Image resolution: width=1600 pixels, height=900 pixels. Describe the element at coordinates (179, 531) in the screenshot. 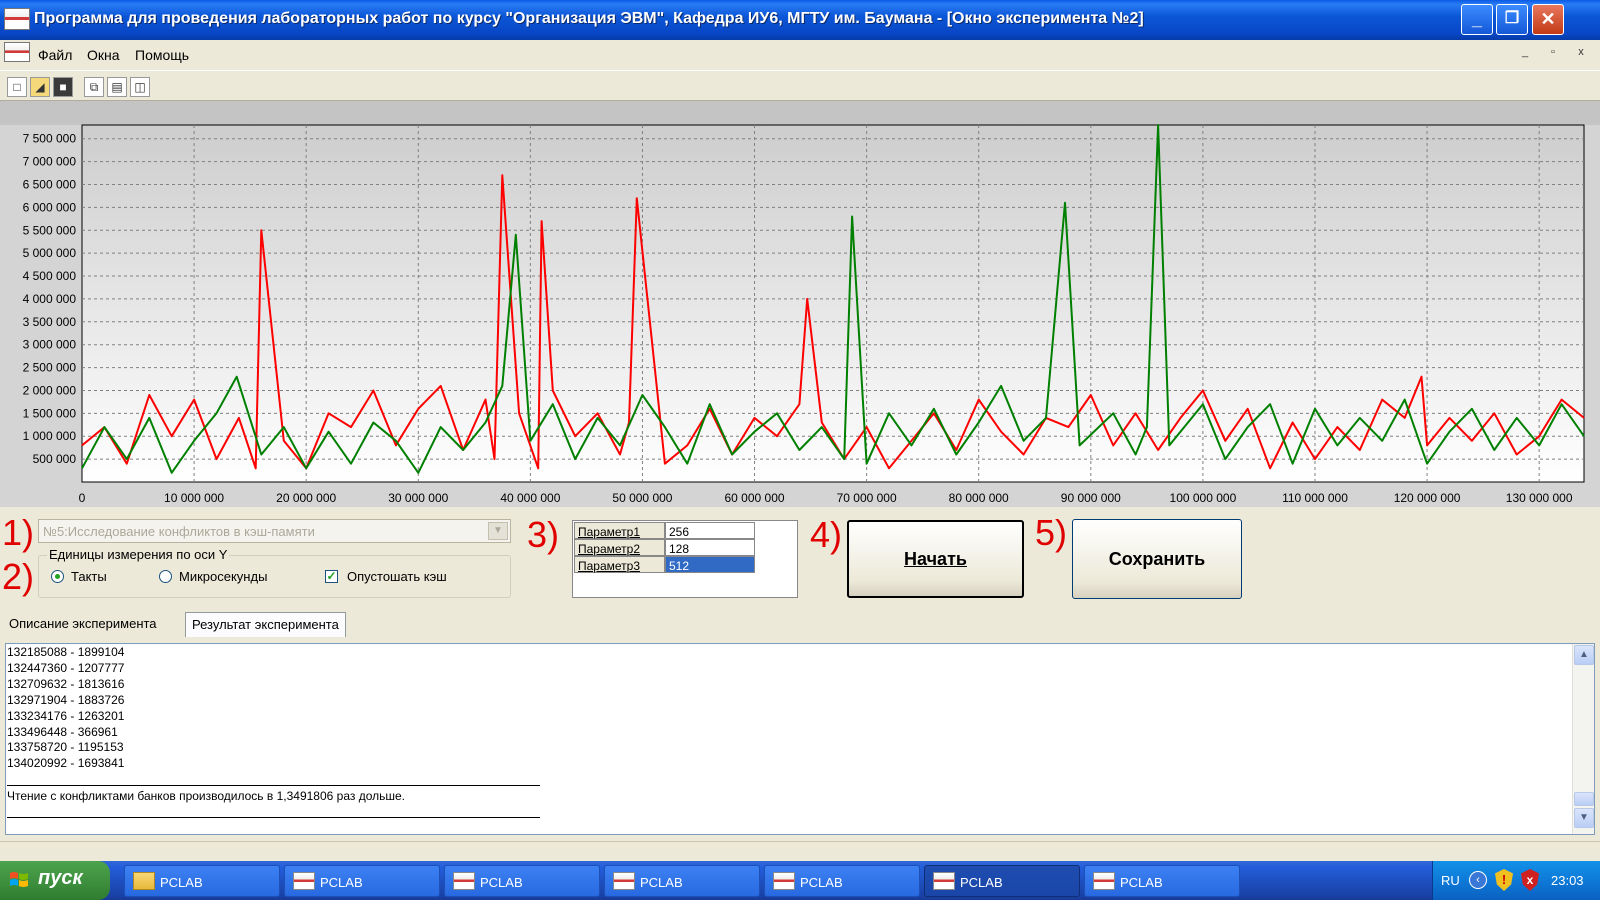

I see `experiment-select-value: №5:Исследование конфликтов в кэш-памяти` at that location.